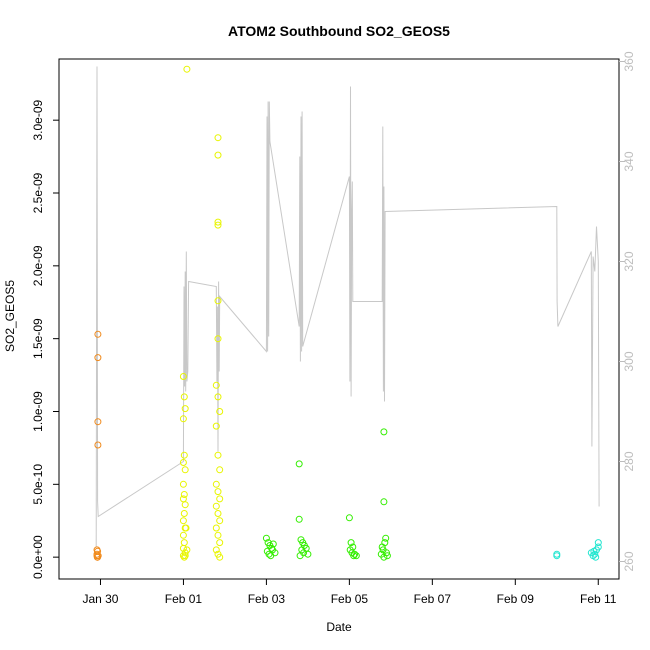 This screenshot has height=650, width=650. Describe the element at coordinates (629, 561) in the screenshot. I see `y2-tick-label: 260` at that location.